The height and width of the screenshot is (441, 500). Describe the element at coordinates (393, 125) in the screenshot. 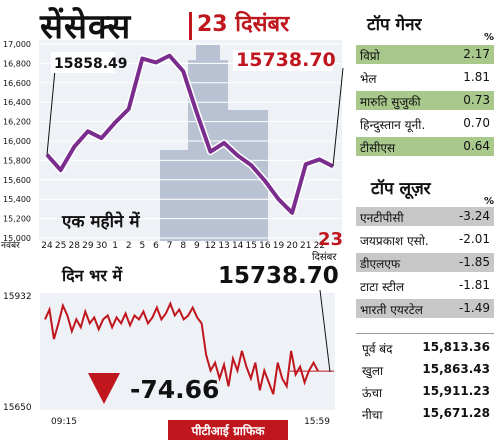

I see `gainer-name: हिन्दुस्तान यूनी.` at that location.